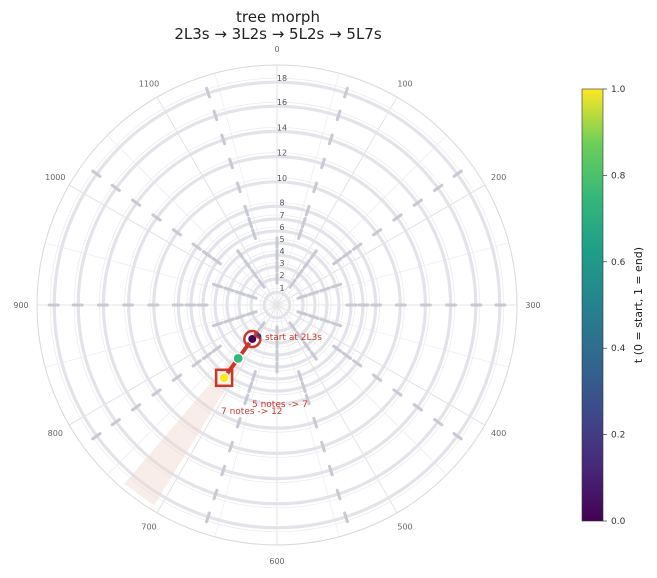 Image resolution: width=657 pixels, height=578 pixels. I want to click on angular-tick-label: 700, so click(148, 527).